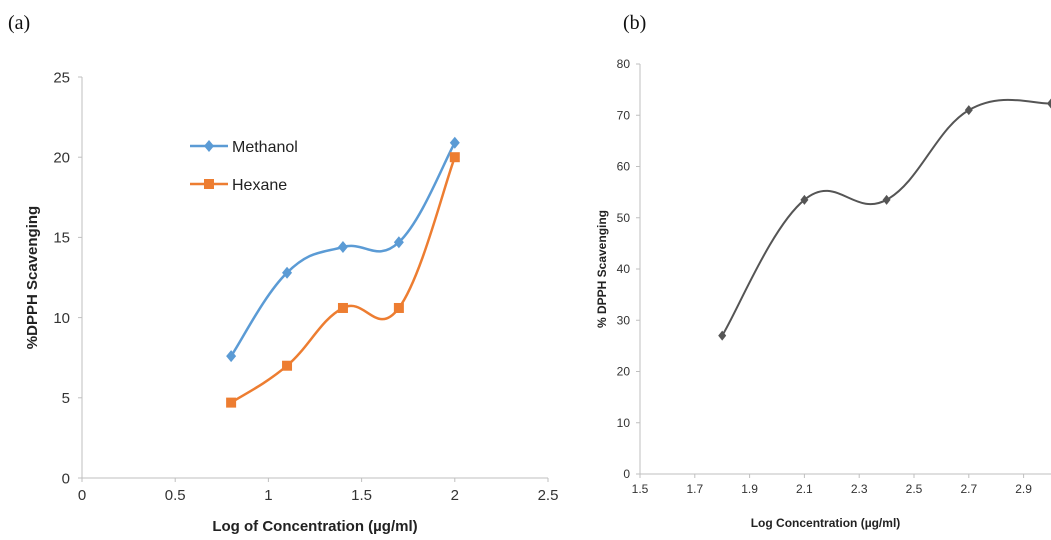  Describe the element at coordinates (455, 495) in the screenshot. I see `chart-a-x-tick-label: 2` at that location.